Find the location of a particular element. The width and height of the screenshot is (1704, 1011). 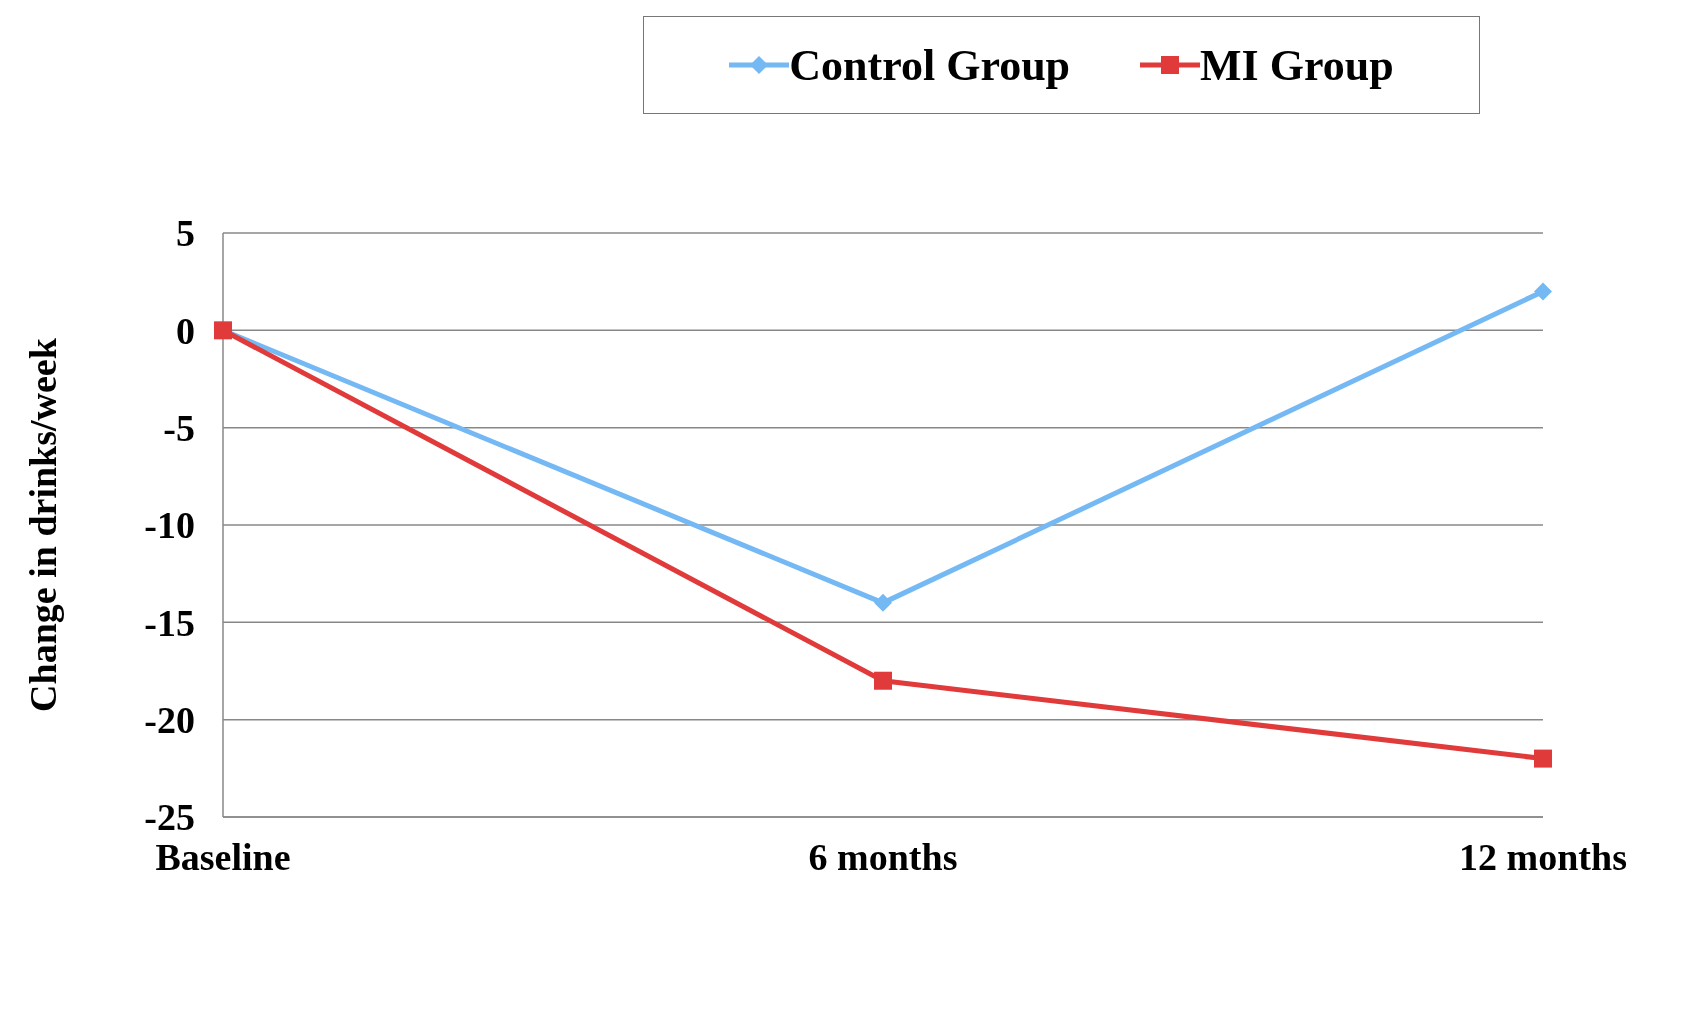

y-tick-label: -10 is located at coordinates (169, 525).